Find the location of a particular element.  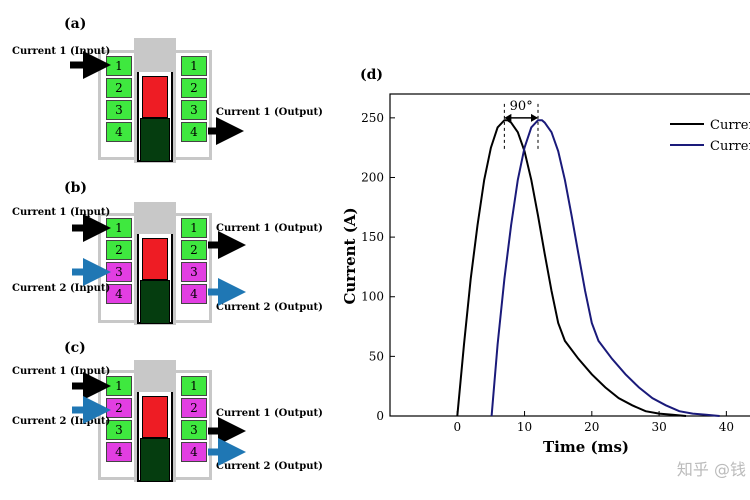

legend-label-1: Curren is located at coordinates (730, 125).